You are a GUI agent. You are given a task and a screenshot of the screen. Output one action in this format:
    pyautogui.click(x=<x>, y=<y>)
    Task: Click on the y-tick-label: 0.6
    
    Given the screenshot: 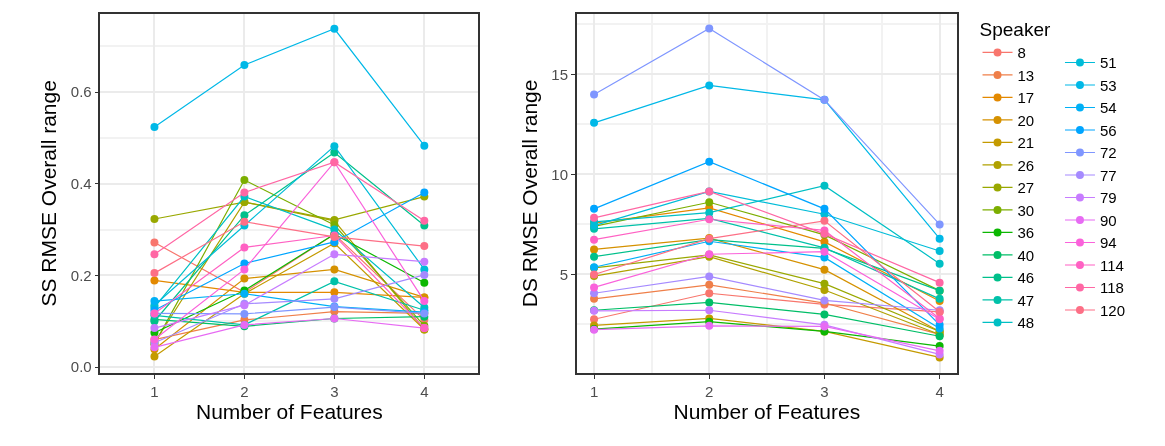 What is the action you would take?
    pyautogui.click(x=81, y=92)
    